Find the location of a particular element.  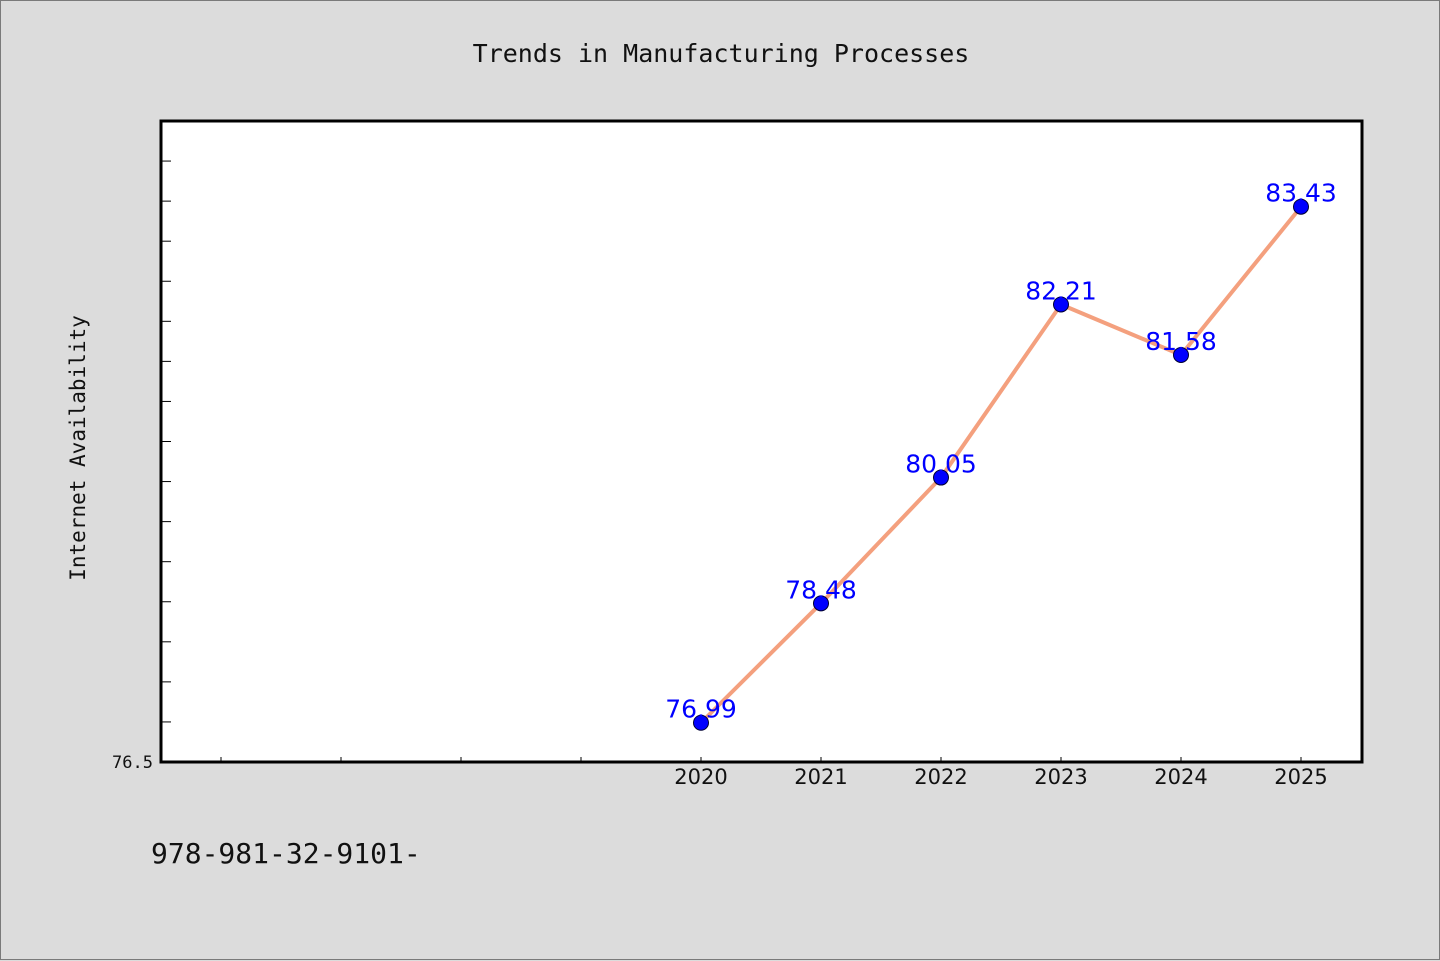

data-label: 76.99 is located at coordinates (701, 709).